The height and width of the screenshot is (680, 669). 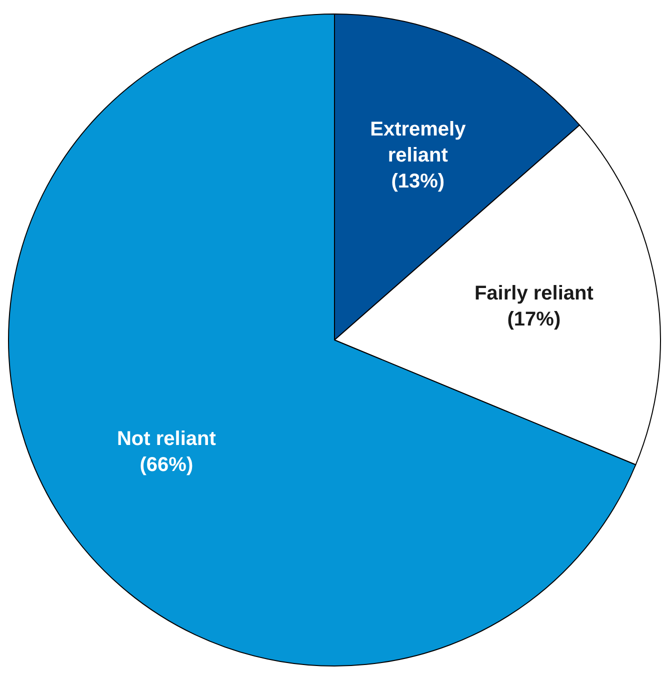 I want to click on slice-label: Fairly reliant, so click(x=534, y=293).